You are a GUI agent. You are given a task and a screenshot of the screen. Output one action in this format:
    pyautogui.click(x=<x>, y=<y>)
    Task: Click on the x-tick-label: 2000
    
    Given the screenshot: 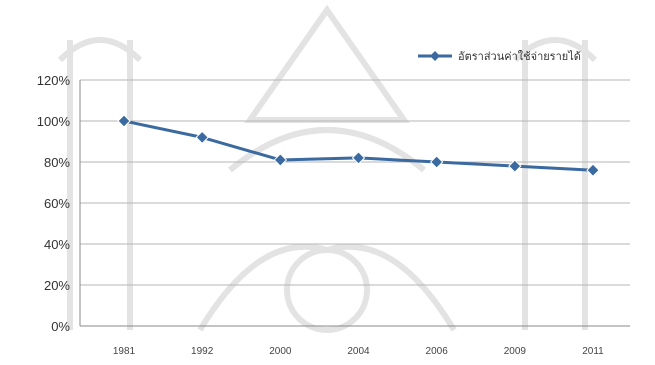 What is the action you would take?
    pyautogui.click(x=280, y=351)
    